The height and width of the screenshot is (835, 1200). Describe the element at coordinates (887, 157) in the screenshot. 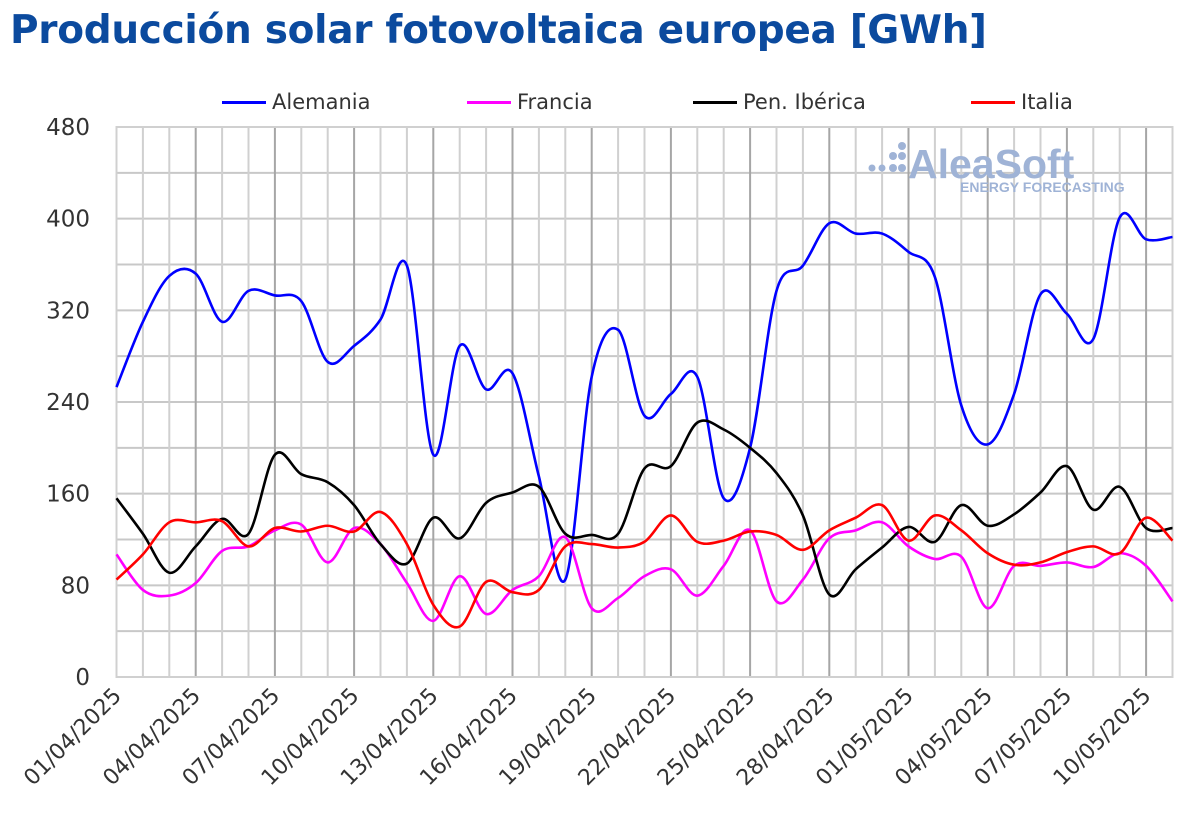

I see `logo-dots-icon` at that location.